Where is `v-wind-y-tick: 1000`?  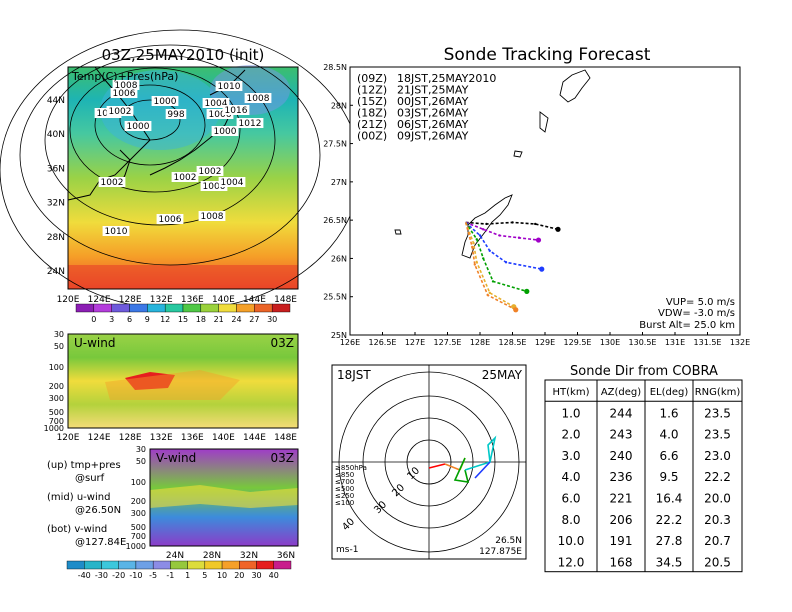 v-wind-y-tick: 1000 is located at coordinates (136, 546).